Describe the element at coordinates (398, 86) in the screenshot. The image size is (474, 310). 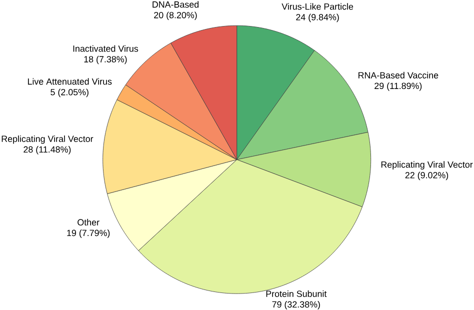
I see `data-label: 29 (11.89%)` at that location.